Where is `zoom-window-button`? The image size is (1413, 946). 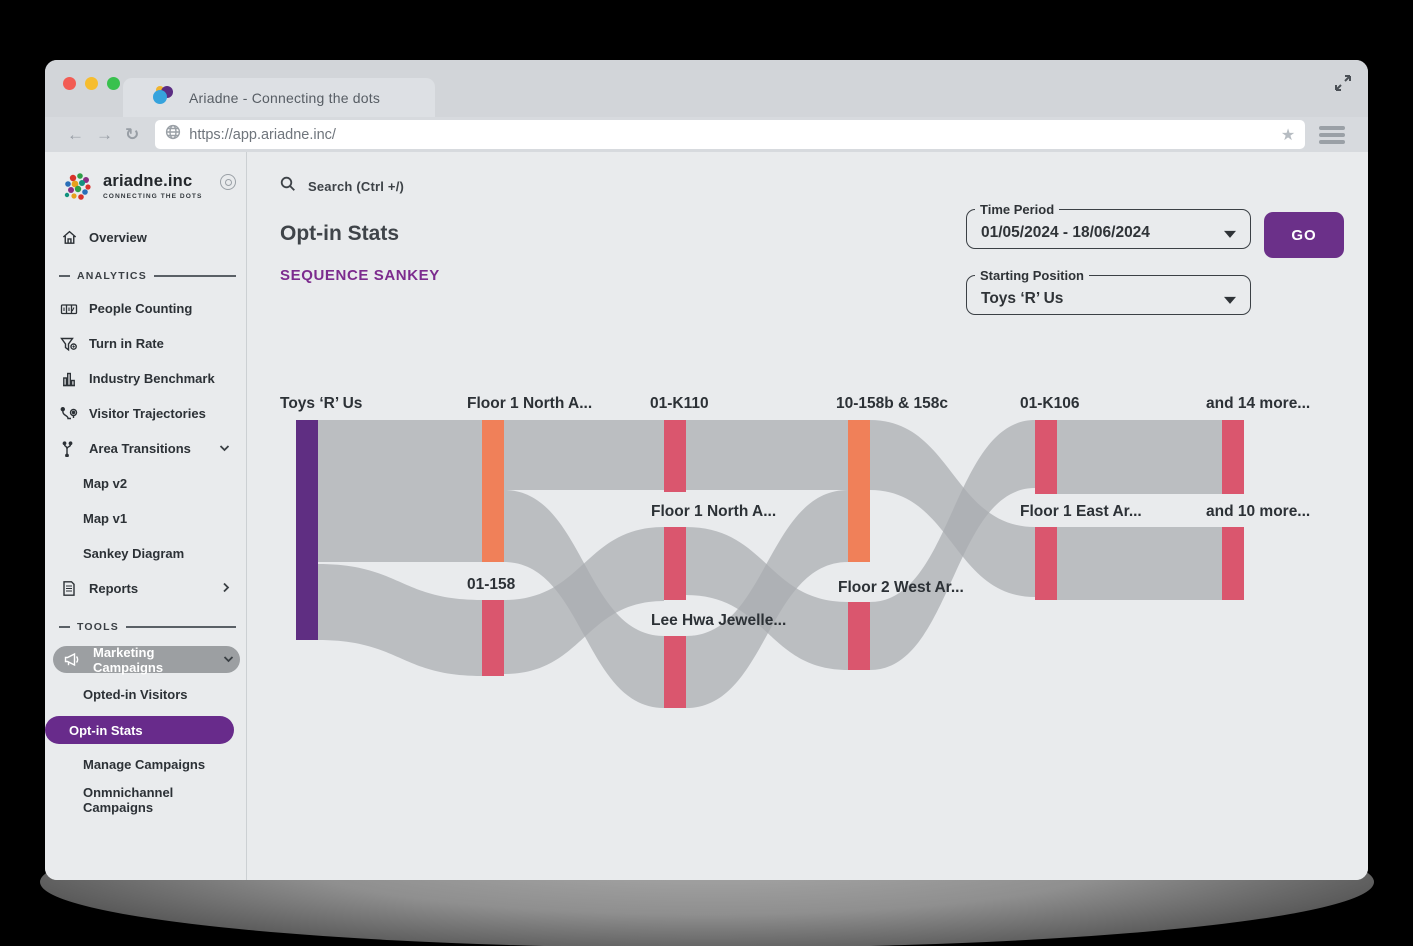 zoom-window-button is located at coordinates (113, 83).